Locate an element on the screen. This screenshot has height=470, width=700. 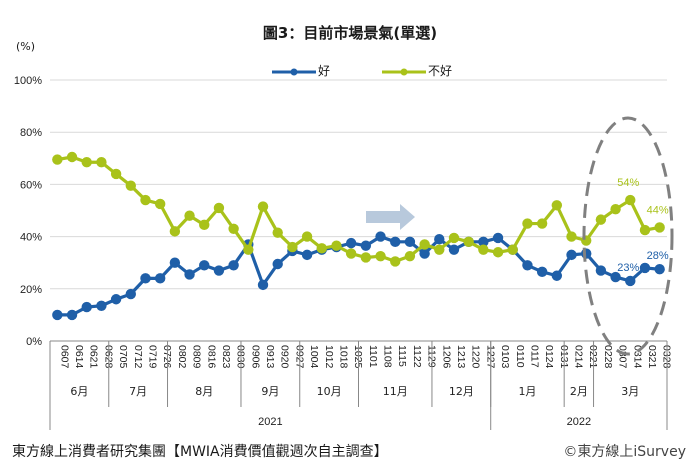
x-tick-label: 0920 is located at coordinates (285, 357).